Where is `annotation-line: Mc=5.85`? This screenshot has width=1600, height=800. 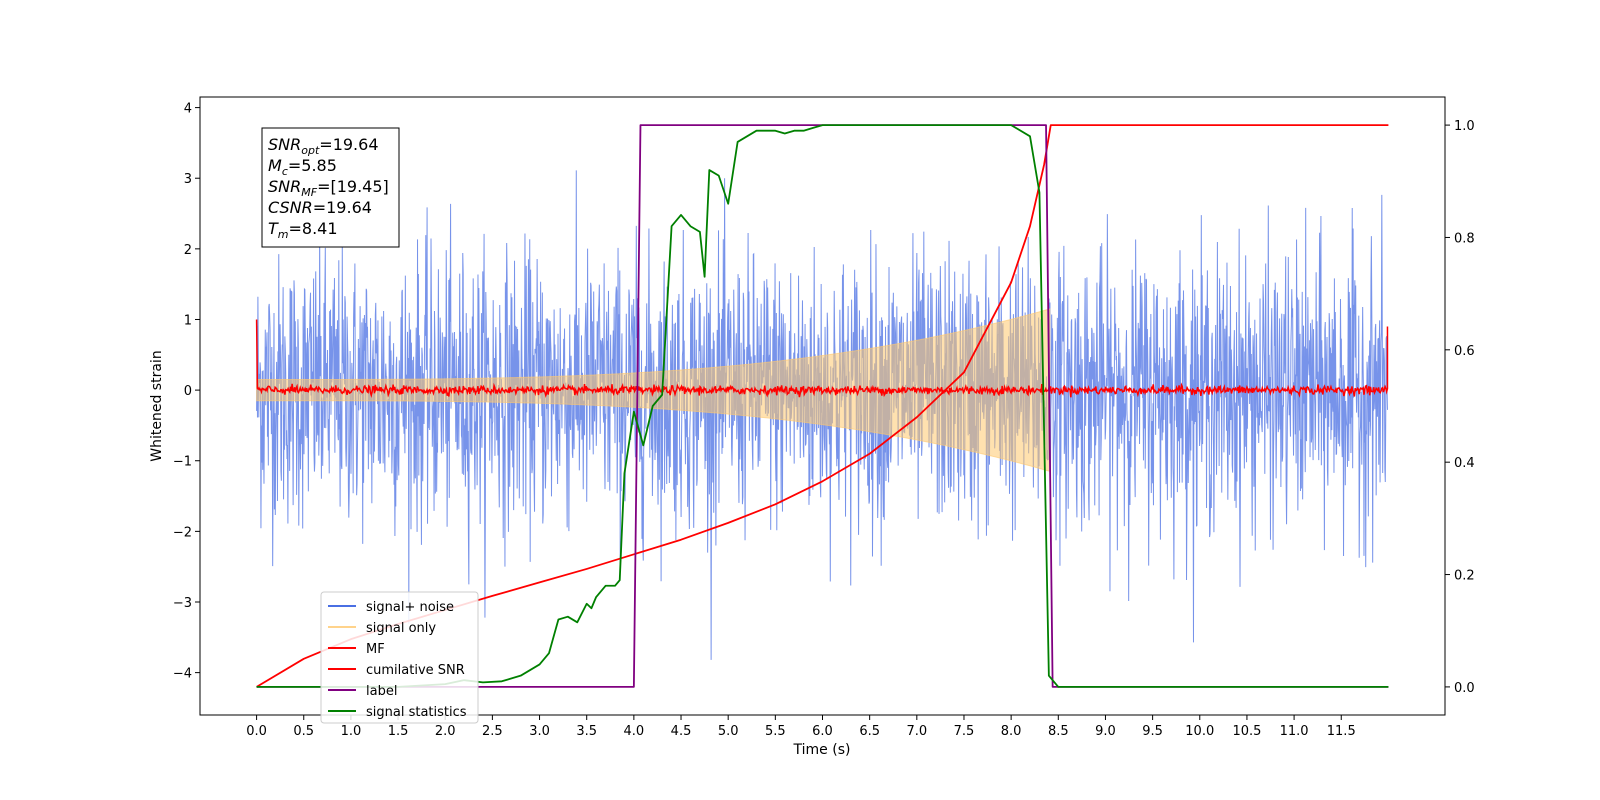
annotation-line: Mc=5.85 is located at coordinates (302, 167).